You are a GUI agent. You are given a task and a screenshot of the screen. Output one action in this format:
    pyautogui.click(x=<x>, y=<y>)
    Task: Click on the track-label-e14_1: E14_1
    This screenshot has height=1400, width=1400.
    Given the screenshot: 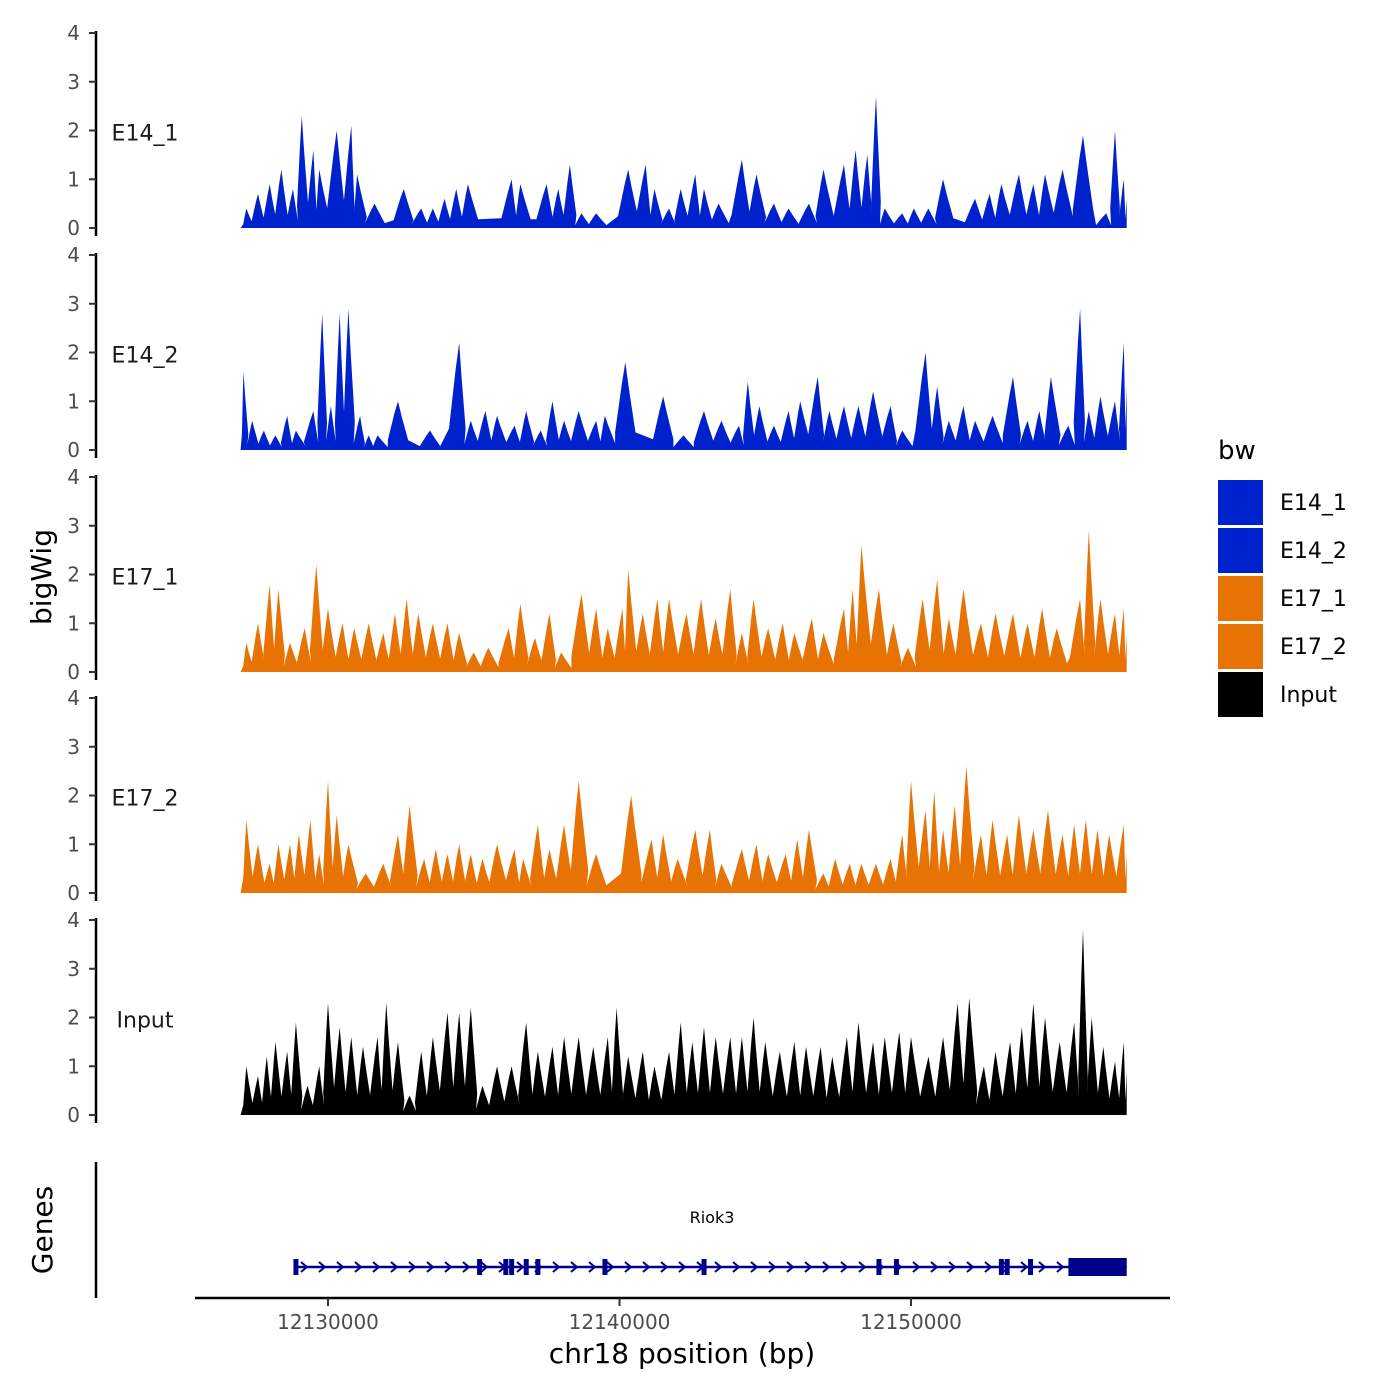 What is the action you would take?
    pyautogui.click(x=145, y=134)
    